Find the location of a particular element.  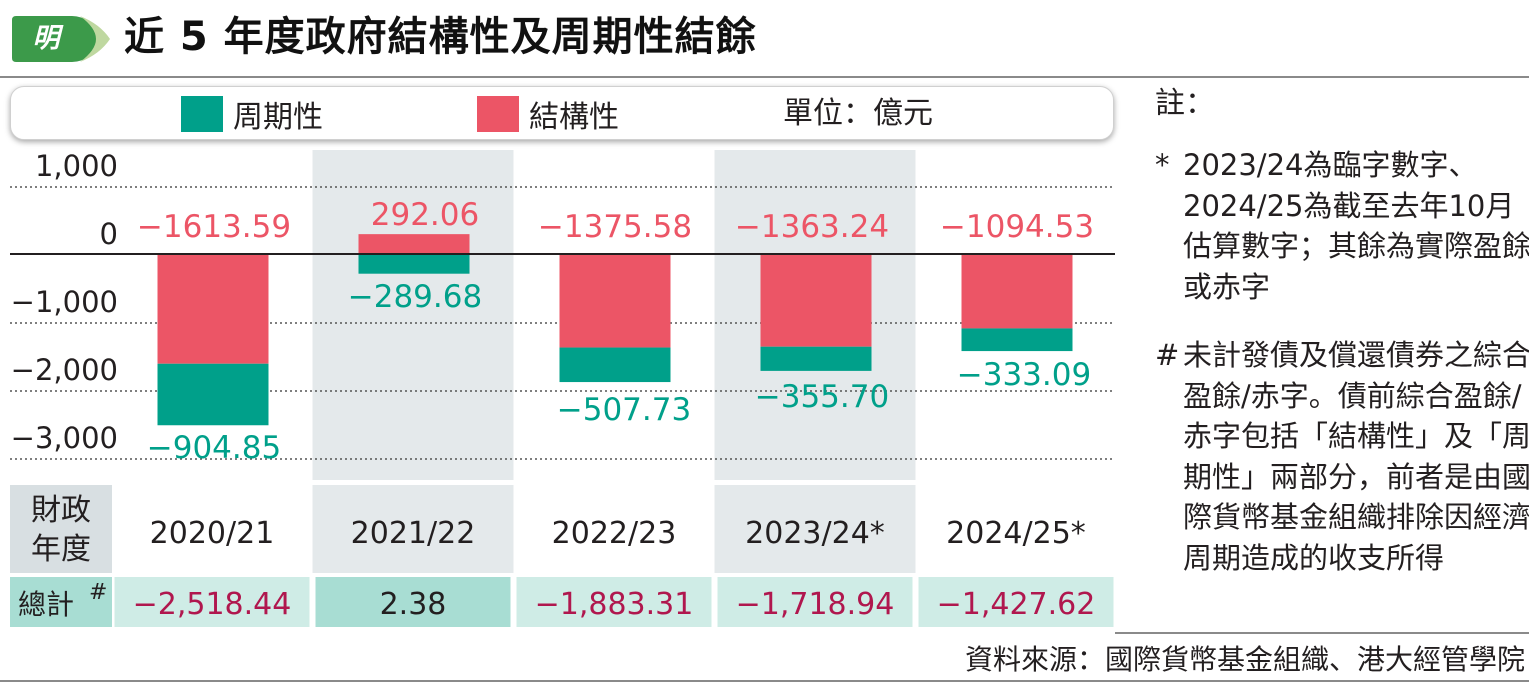

data-label-structural: −1363.24 is located at coordinates (812, 227).